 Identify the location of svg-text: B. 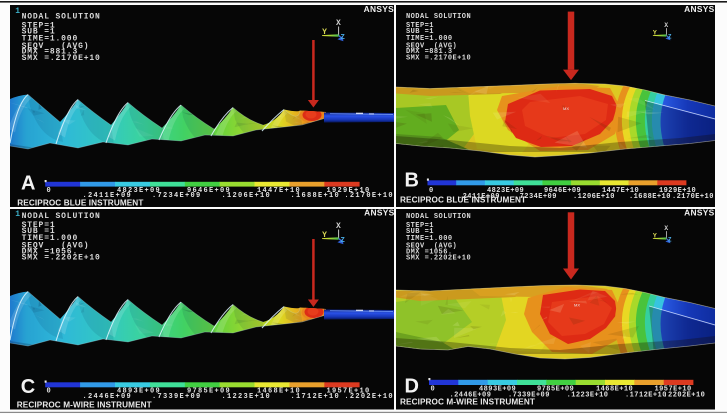
(412, 181).